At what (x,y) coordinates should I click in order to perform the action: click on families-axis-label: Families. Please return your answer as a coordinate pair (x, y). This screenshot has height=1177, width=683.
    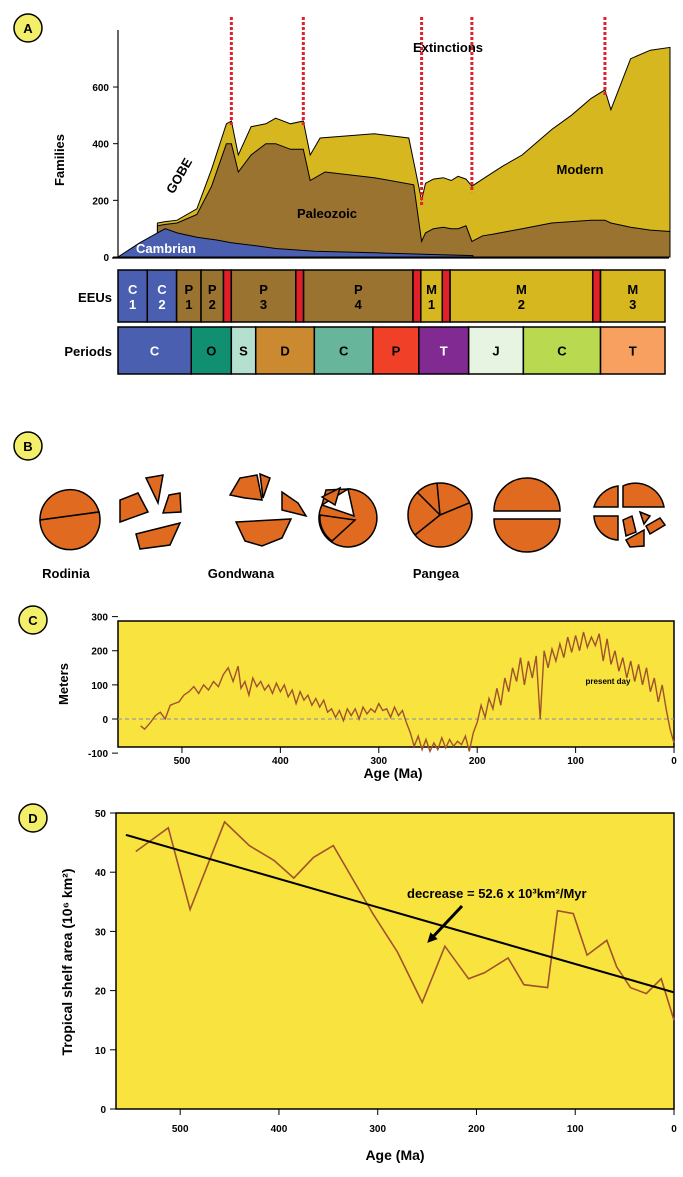
    Looking at the image, I should click on (59, 160).